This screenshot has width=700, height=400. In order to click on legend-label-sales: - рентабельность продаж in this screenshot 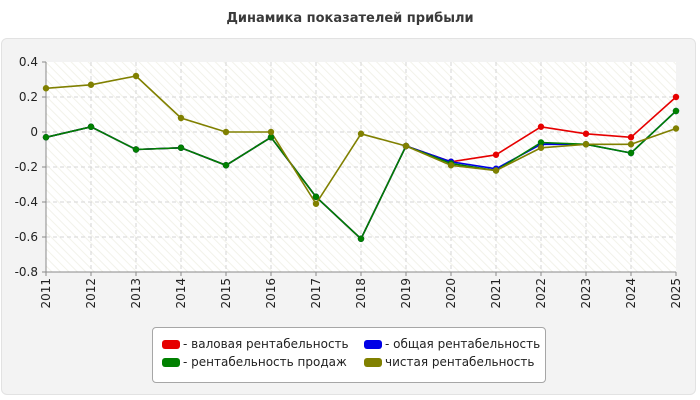, I will do `click(265, 362)`.